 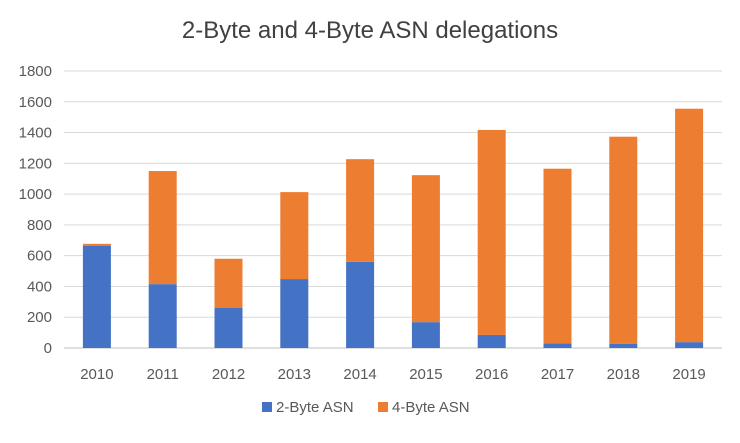 What do you see at coordinates (35, 163) in the screenshot?
I see `y-tick-label: 1200` at bounding box center [35, 163].